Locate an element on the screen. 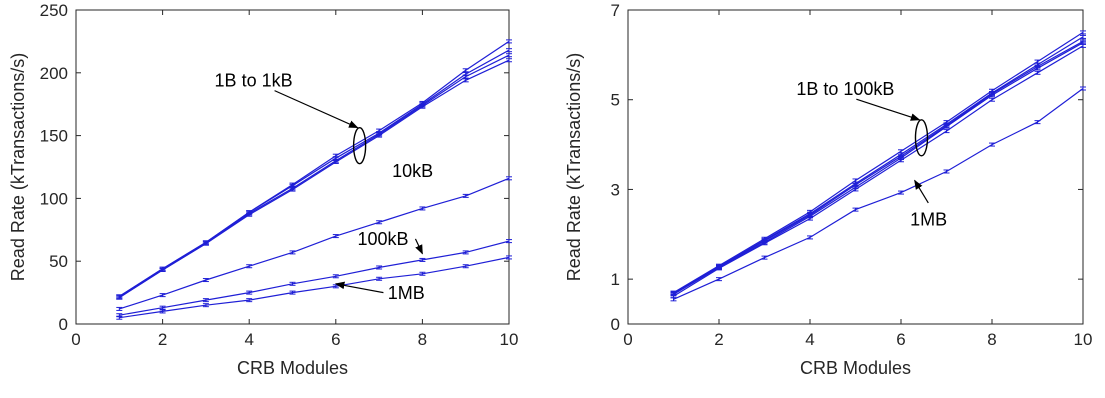 The image size is (1105, 398). x-tick-label: 10 is located at coordinates (1083, 339).